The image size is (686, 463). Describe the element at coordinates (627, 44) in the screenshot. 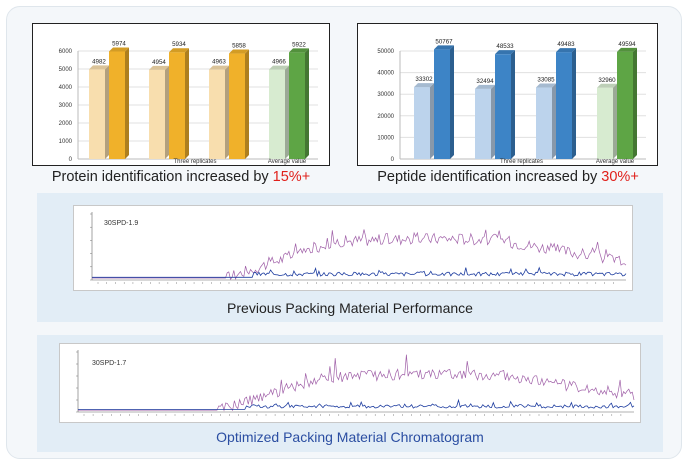

I see `data-label: 49594` at that location.